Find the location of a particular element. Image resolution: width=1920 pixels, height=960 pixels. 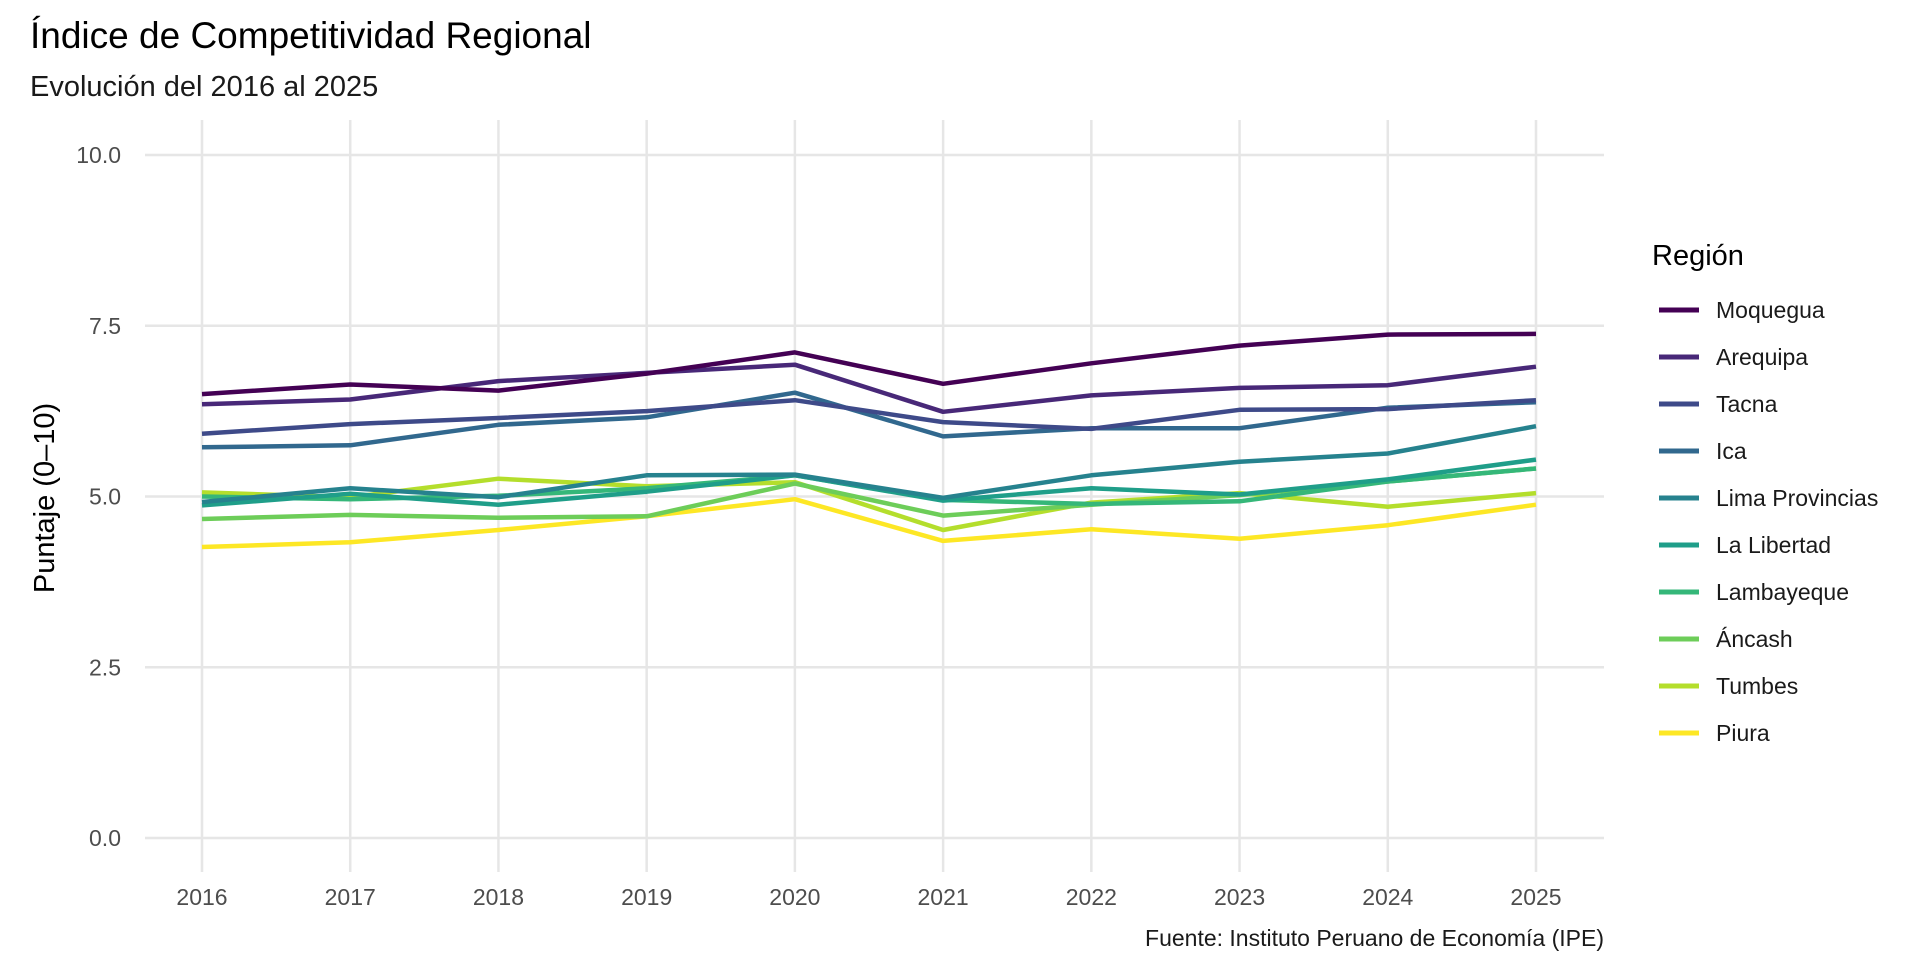

legend-label: La Libertad is located at coordinates (1773, 545).